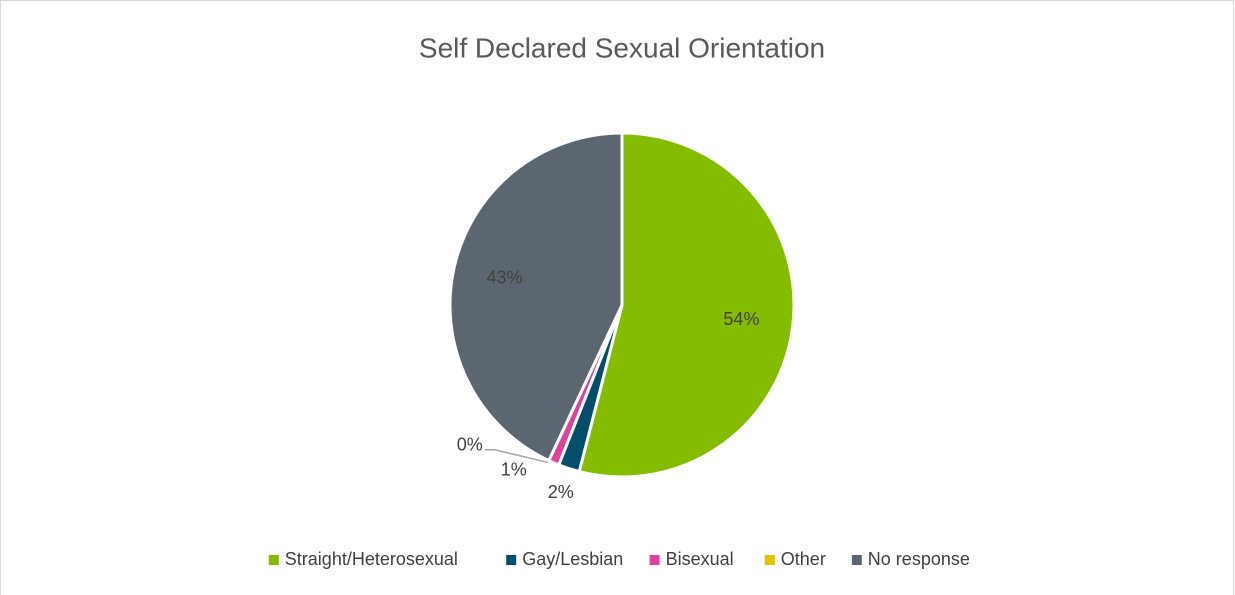 Image resolution: width=1235 pixels, height=595 pixels. Describe the element at coordinates (516, 456) in the screenshot. I see `leader-line` at that location.